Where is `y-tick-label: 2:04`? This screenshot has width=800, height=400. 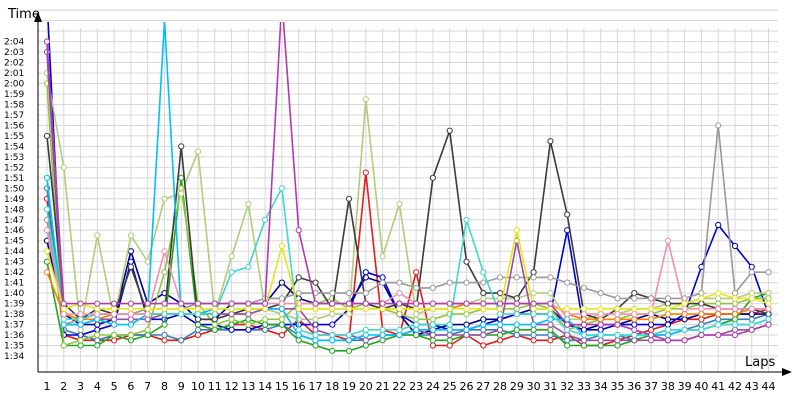 y-tick-label: 2:04 is located at coordinates (14, 43).